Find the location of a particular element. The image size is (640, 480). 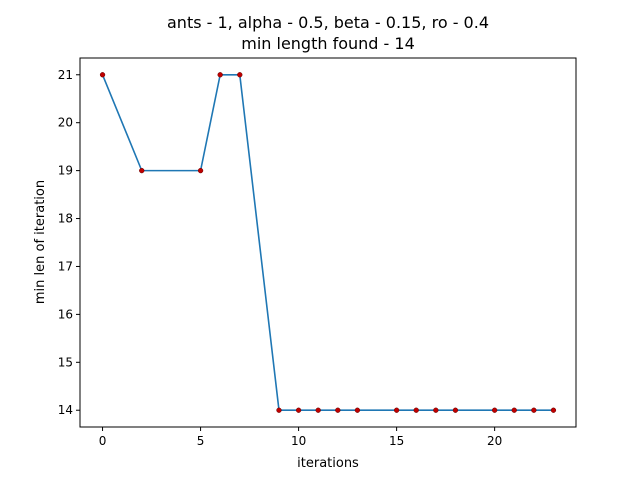

y-axis-label: min len of iteration is located at coordinates (40, 242).